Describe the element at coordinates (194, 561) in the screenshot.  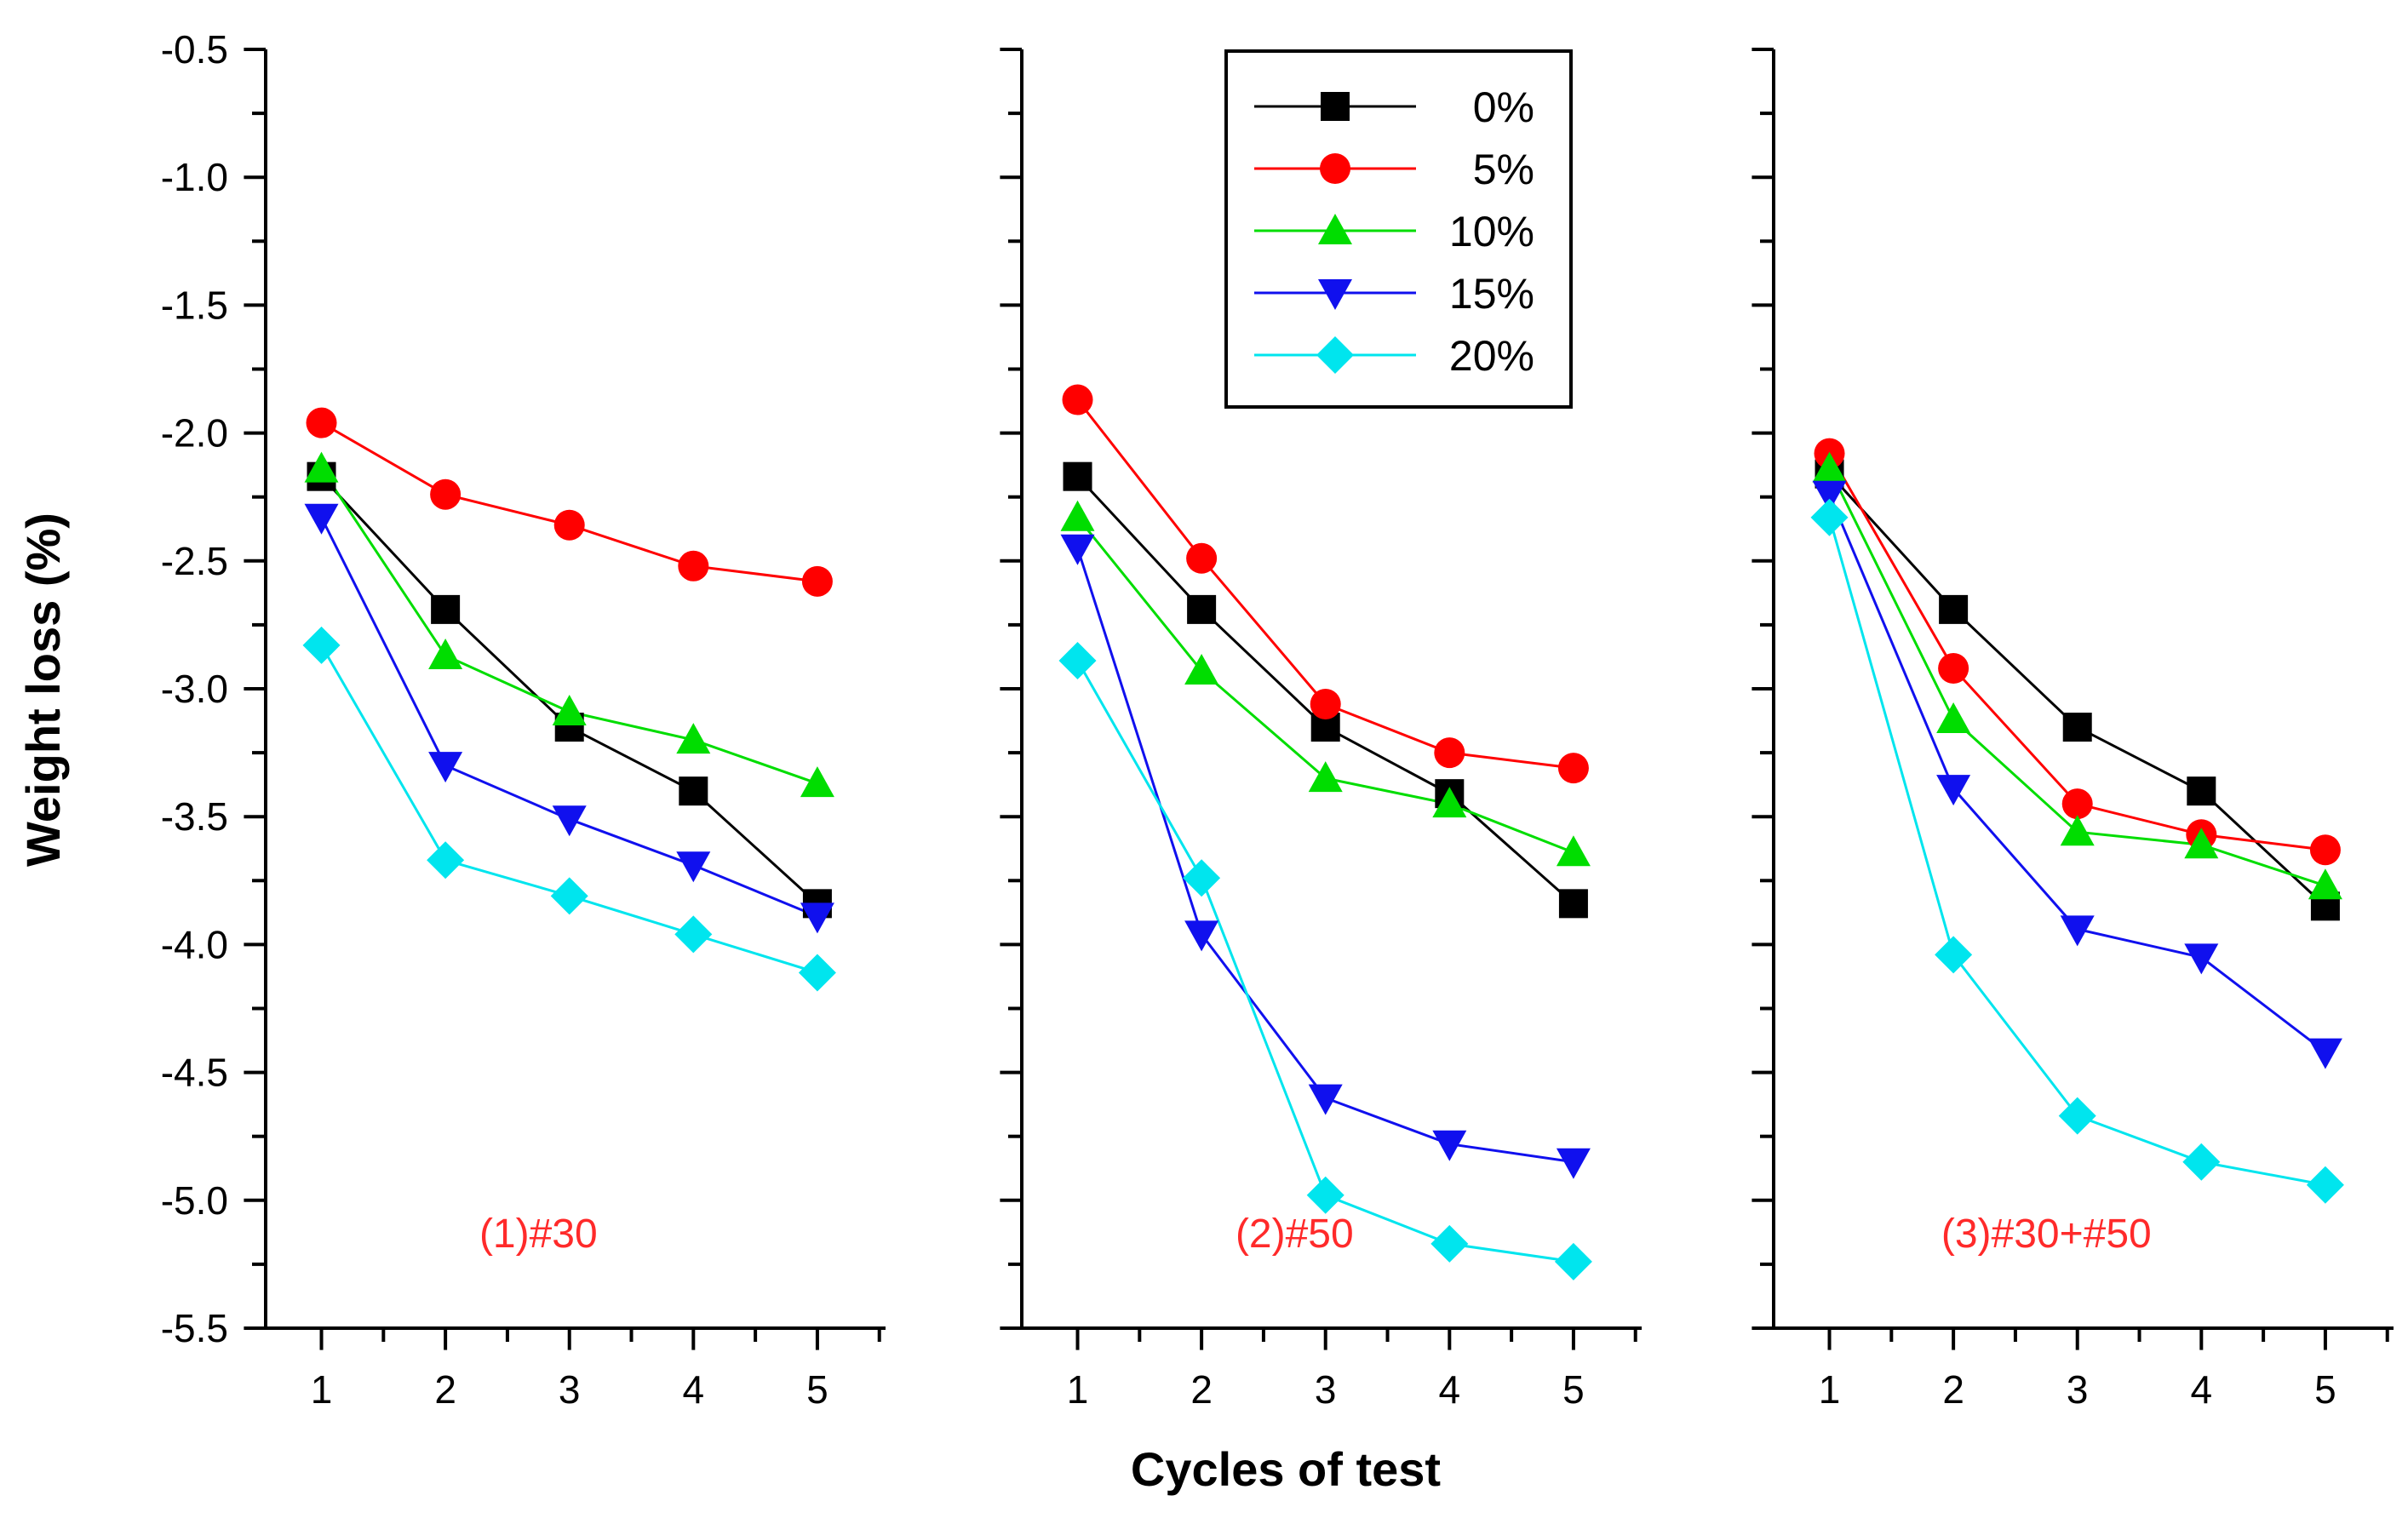
I see `y-tick-label: -2.5` at that location.